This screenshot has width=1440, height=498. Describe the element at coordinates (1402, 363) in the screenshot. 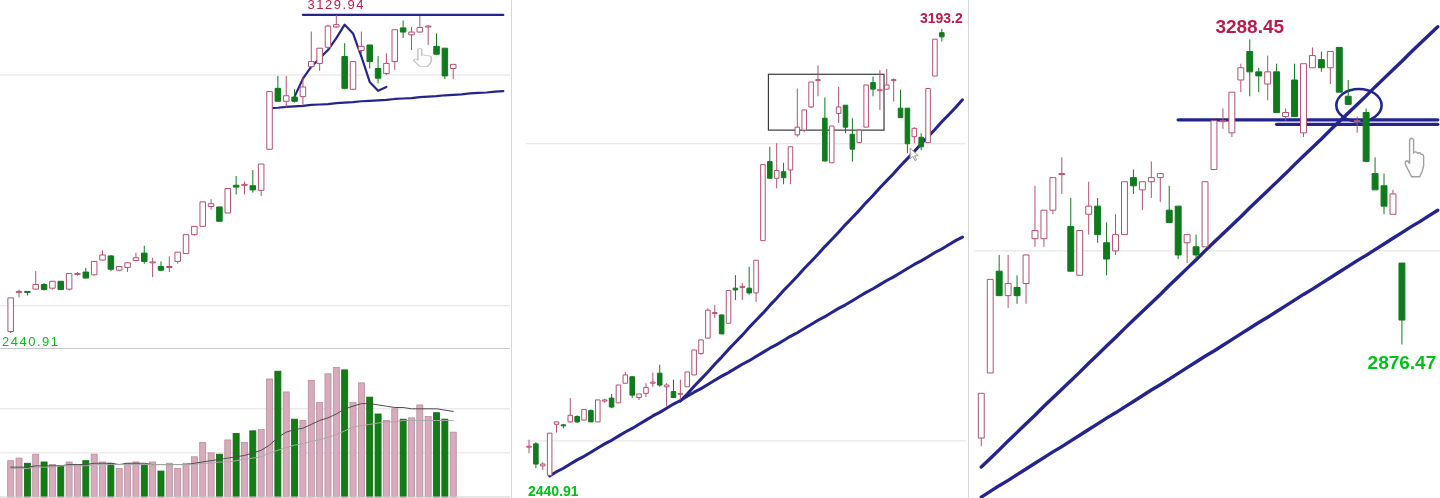

I see `annotation: 2876.47` at that location.